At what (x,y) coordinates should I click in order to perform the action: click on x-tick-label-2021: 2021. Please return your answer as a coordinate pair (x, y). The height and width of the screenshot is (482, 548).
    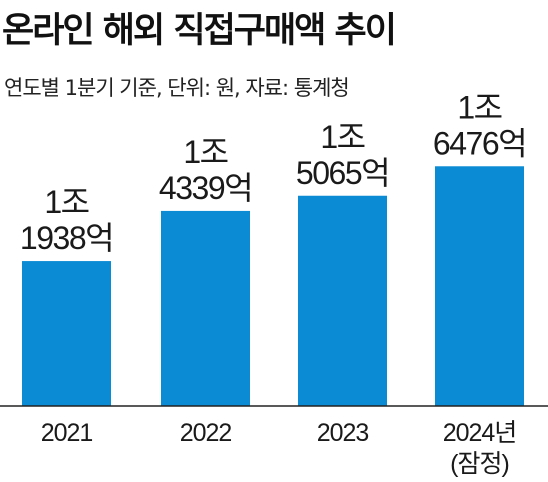
    Looking at the image, I should click on (67, 433).